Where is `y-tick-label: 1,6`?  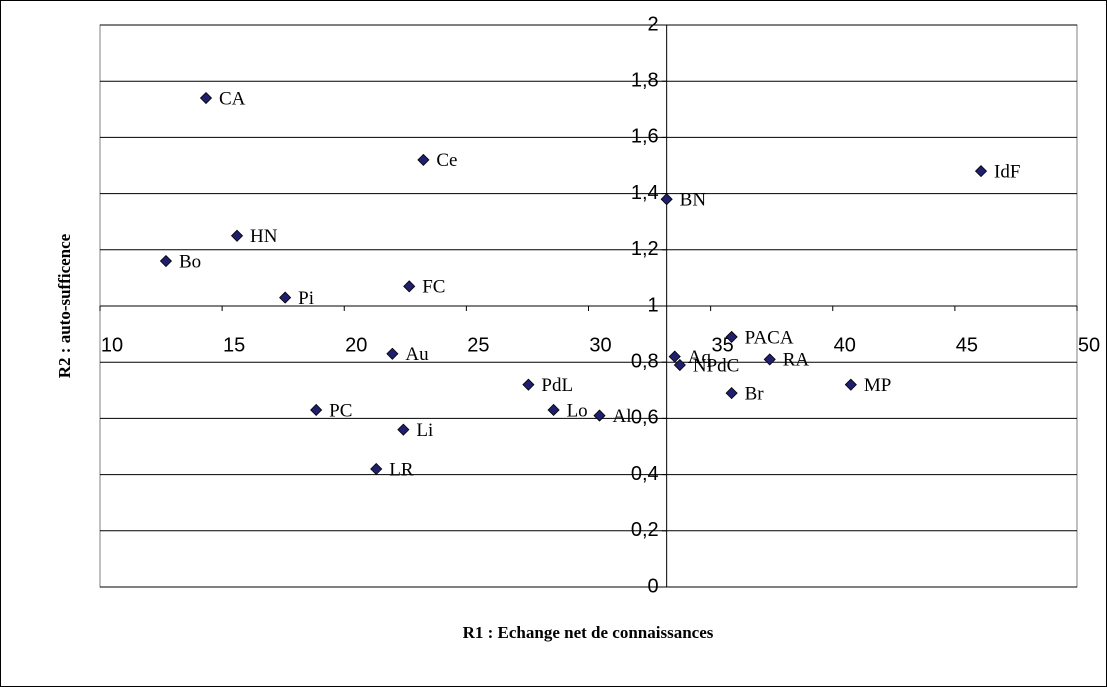 y-tick-label: 1,6 is located at coordinates (645, 137).